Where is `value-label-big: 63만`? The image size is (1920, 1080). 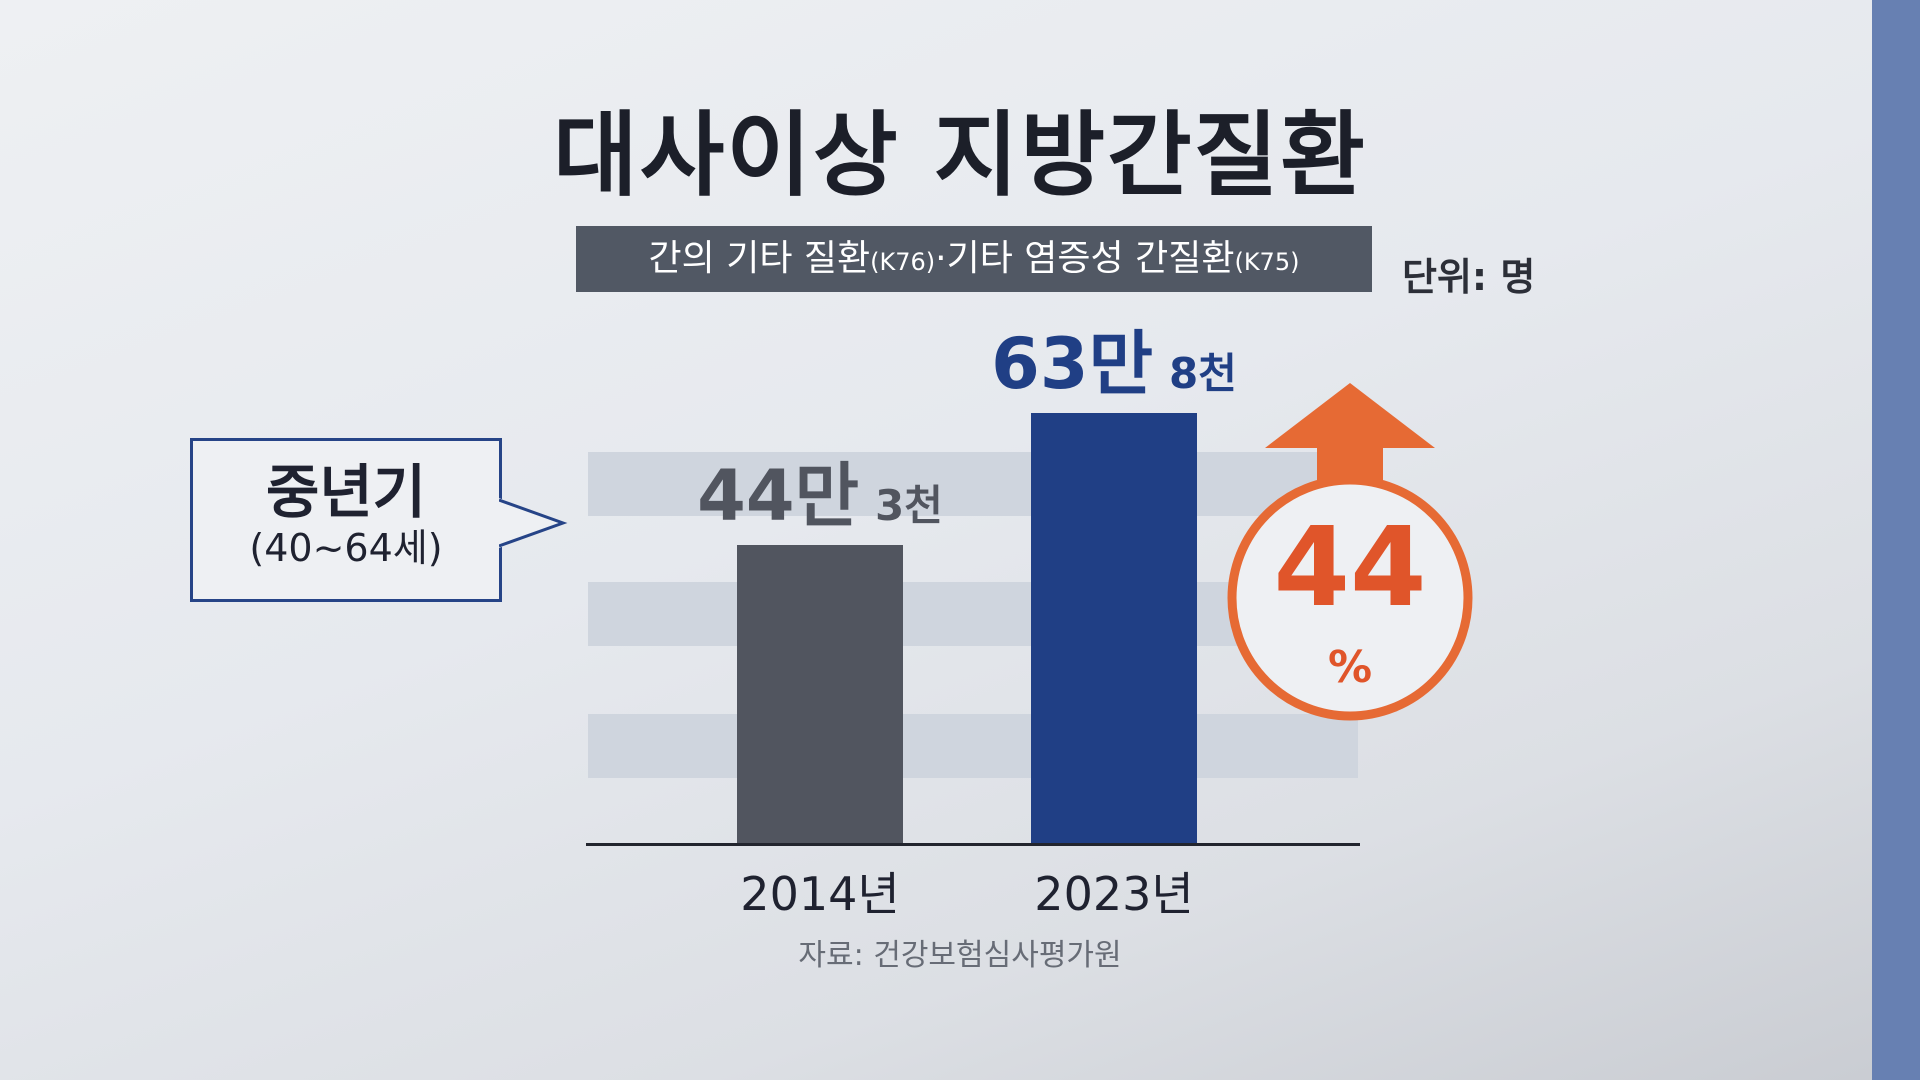 value-label-big: 63만 is located at coordinates (1072, 364).